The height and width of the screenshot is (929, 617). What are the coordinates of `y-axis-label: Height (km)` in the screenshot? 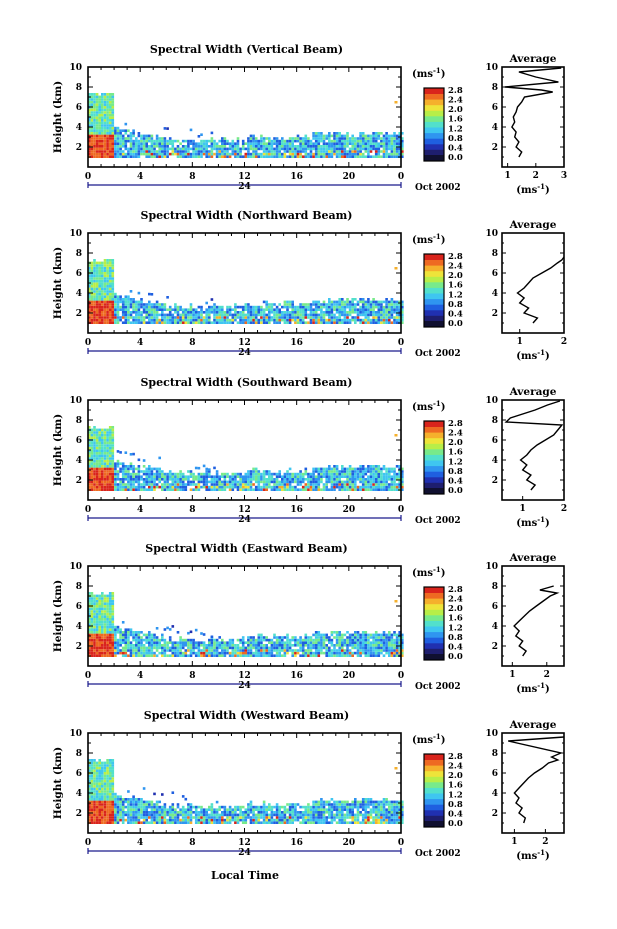 It's located at (58, 450).